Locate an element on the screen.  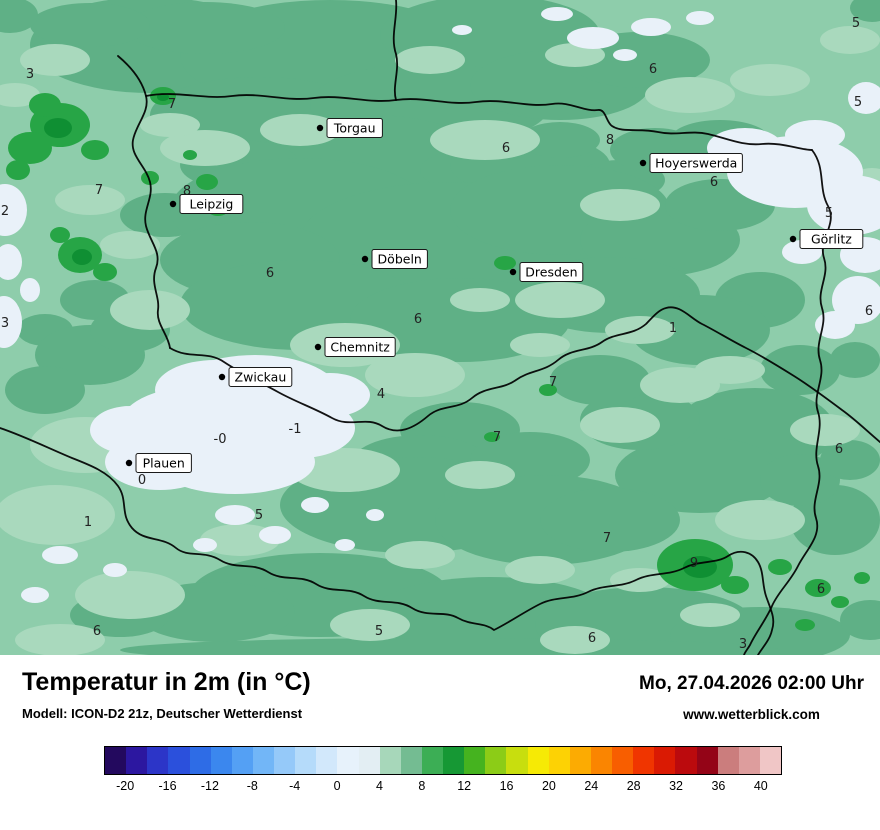
colorbar-tick: -8 is located at coordinates (252, 786).